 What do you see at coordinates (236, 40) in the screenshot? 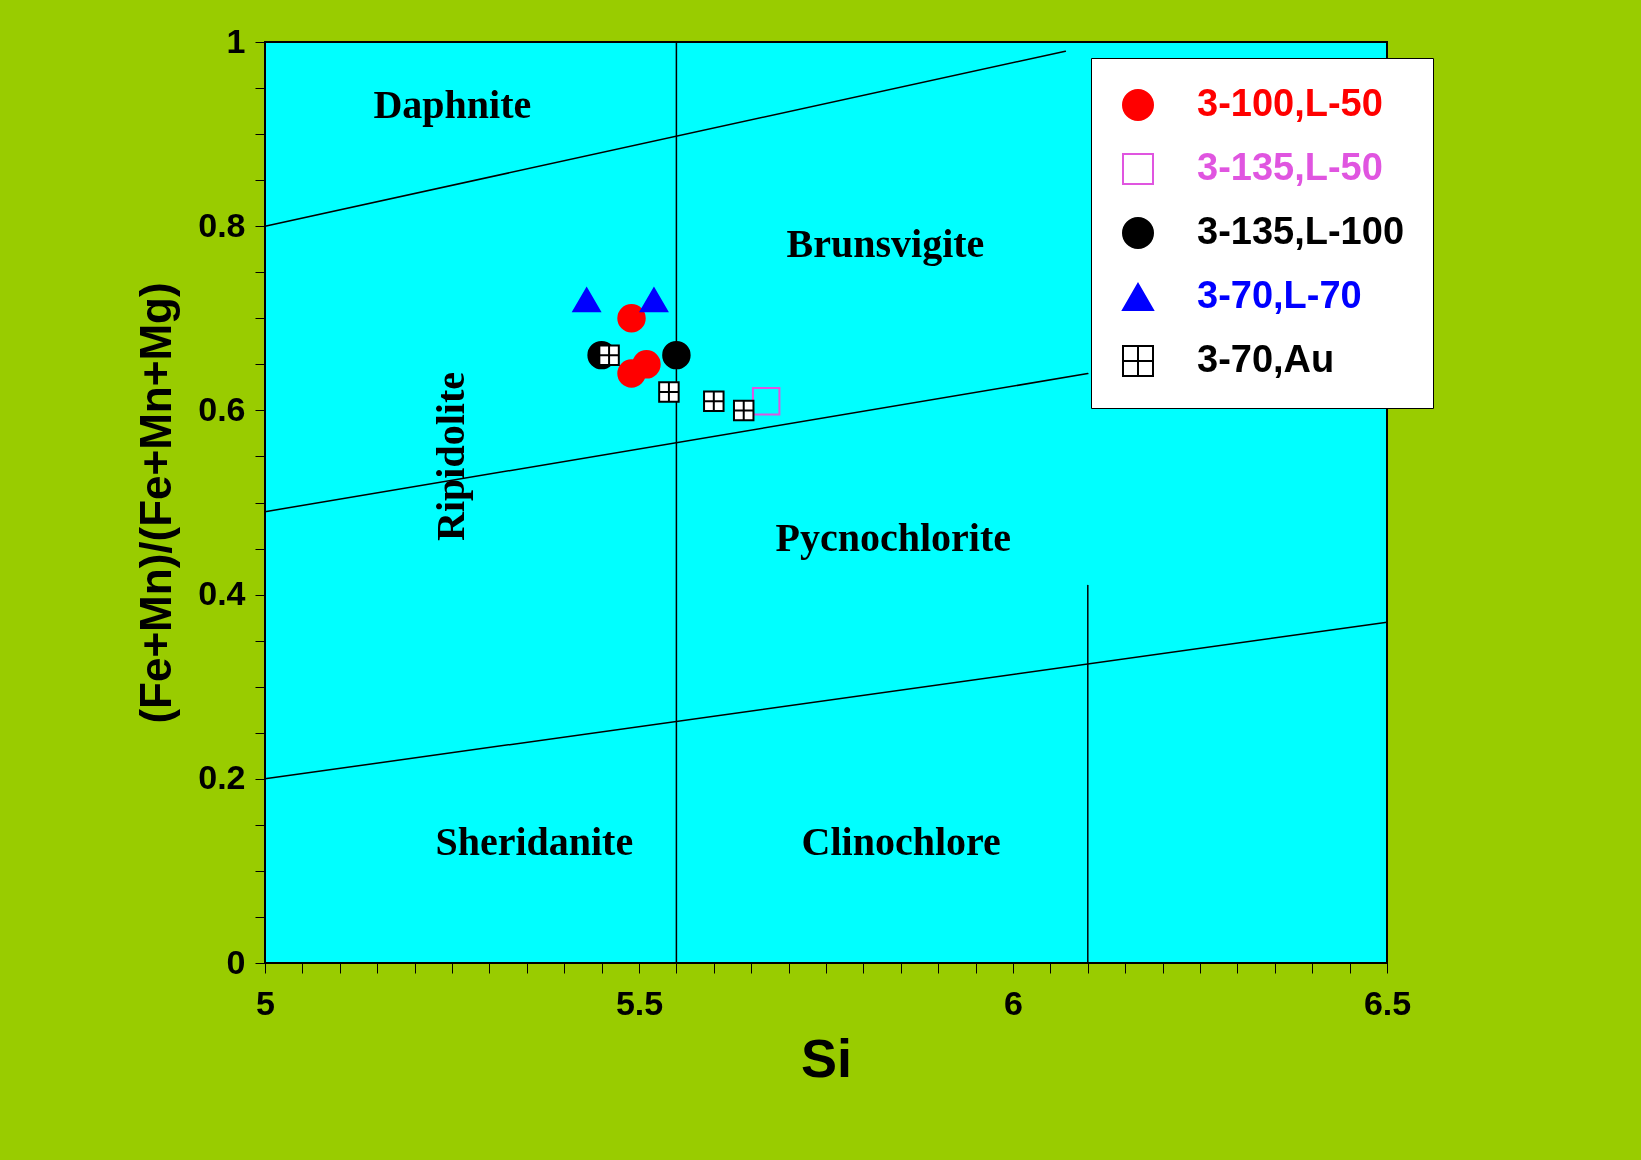
I see `y-tick-label: 1` at bounding box center [236, 40].